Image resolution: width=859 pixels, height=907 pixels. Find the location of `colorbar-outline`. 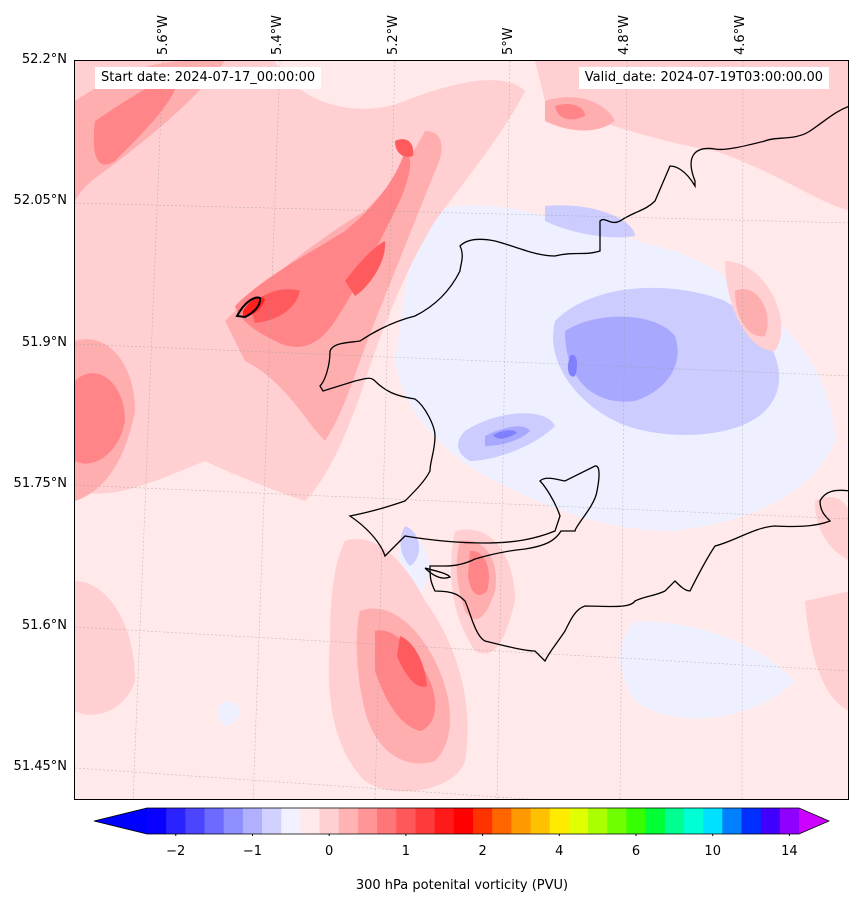

colorbar-outline is located at coordinates (462, 821).